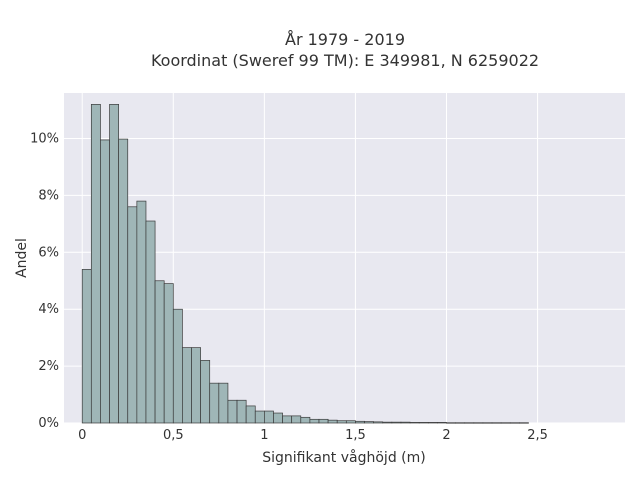  What do you see at coordinates (355, 435) in the screenshot?
I see `x-tick-label: 1,5` at bounding box center [355, 435].